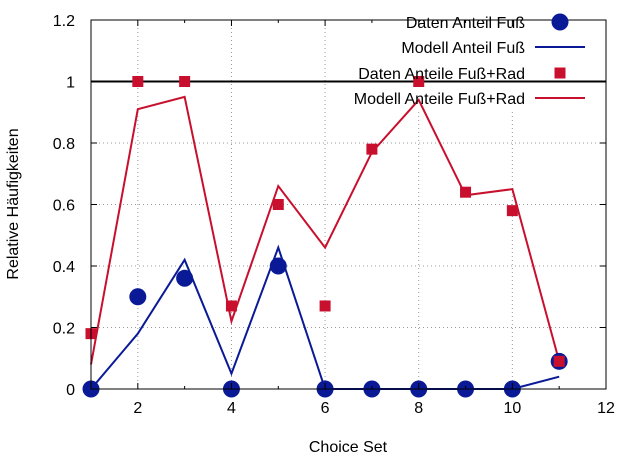 This screenshot has height=459, width=623. I want to click on y-tick-label: 0.8, so click(64, 144).